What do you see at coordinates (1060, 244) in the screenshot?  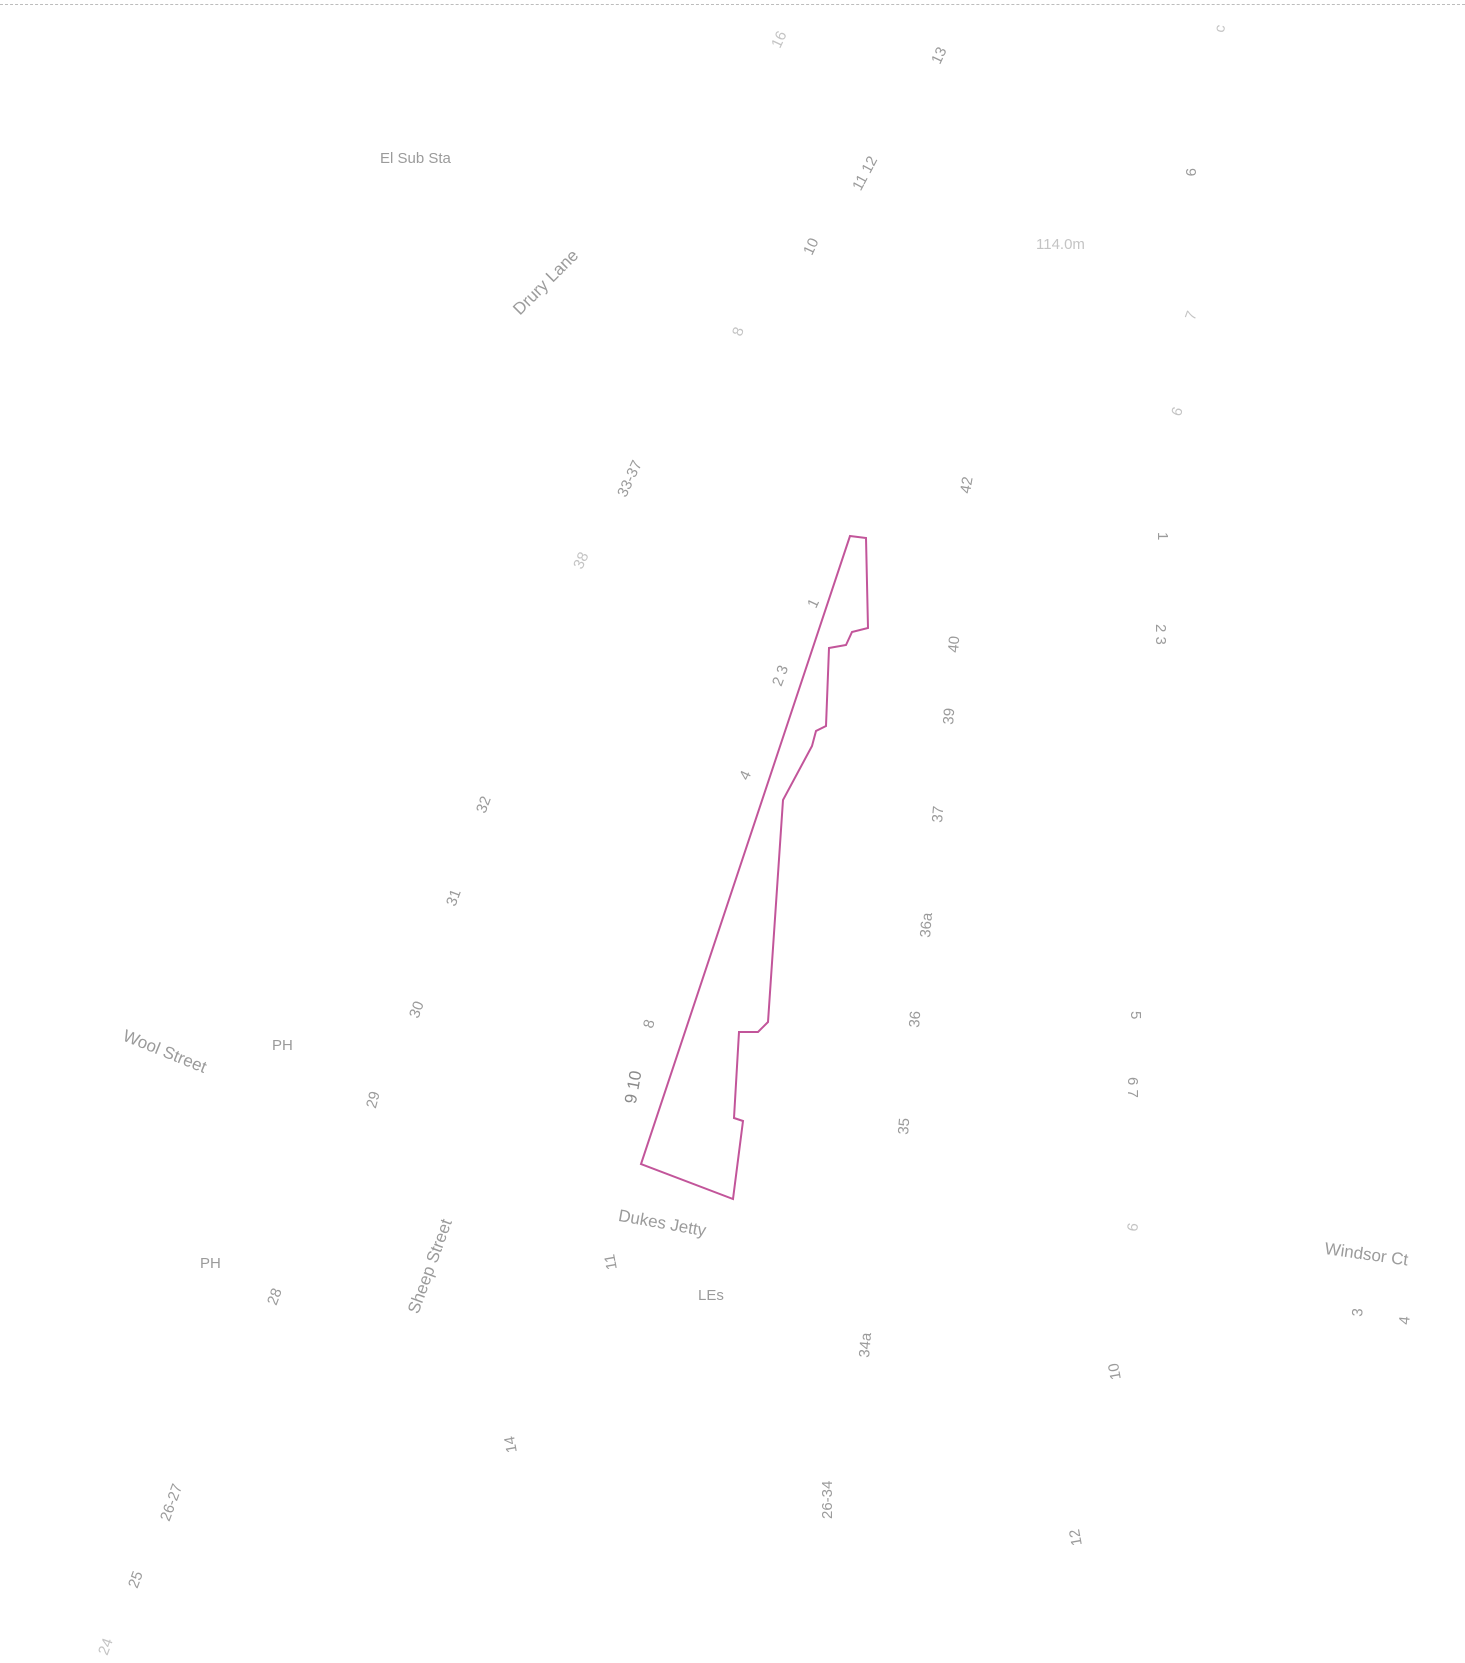 I see `feature-spot-height: 114.0m` at bounding box center [1060, 244].